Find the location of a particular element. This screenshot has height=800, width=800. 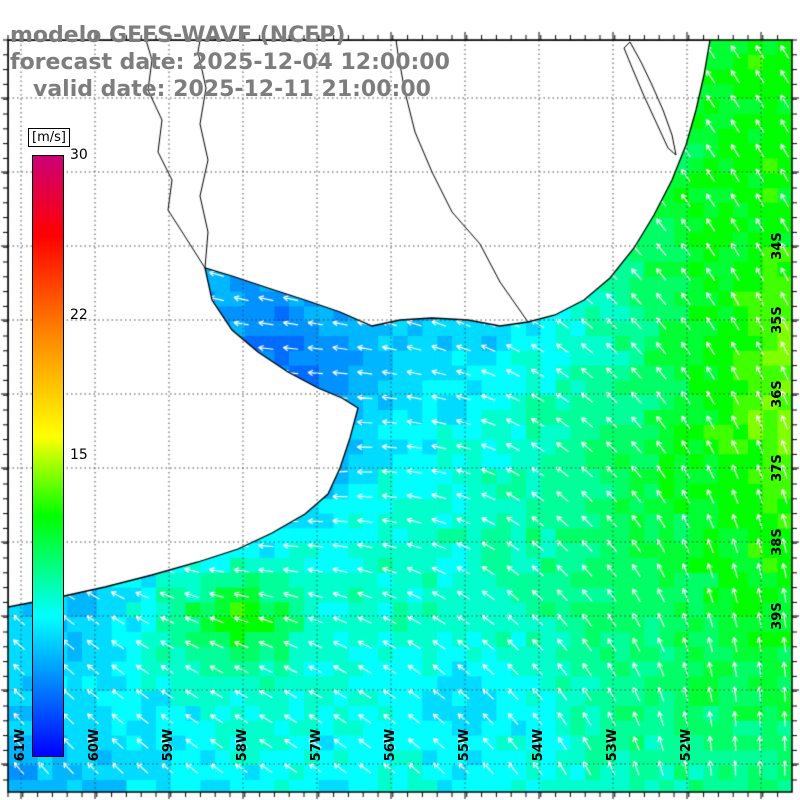

colorbar-tick-label: 15 is located at coordinates (79, 455).